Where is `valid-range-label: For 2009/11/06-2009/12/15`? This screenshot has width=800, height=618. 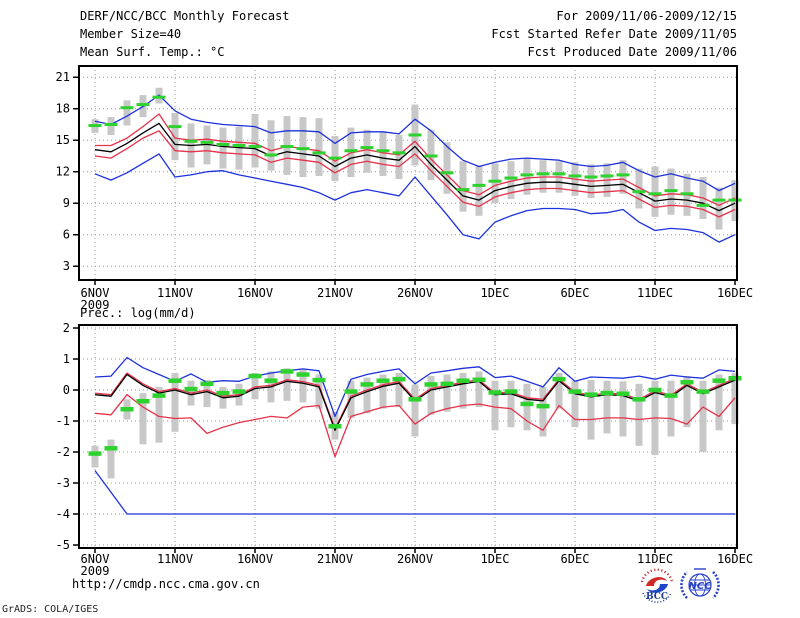
valid-range-label: For 2009/11/06-2009/12/15 is located at coordinates (646, 16).